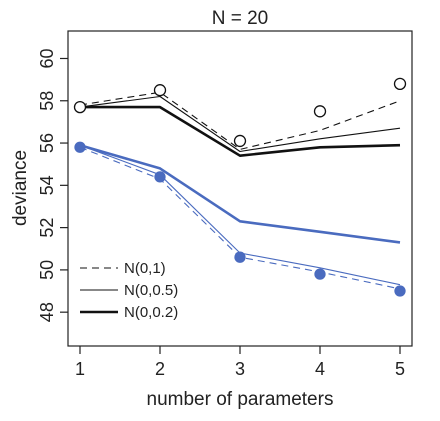 This screenshot has width=440, height=421. Describe the element at coordinates (320, 369) in the screenshot. I see `x-tick-label: 4` at that location.